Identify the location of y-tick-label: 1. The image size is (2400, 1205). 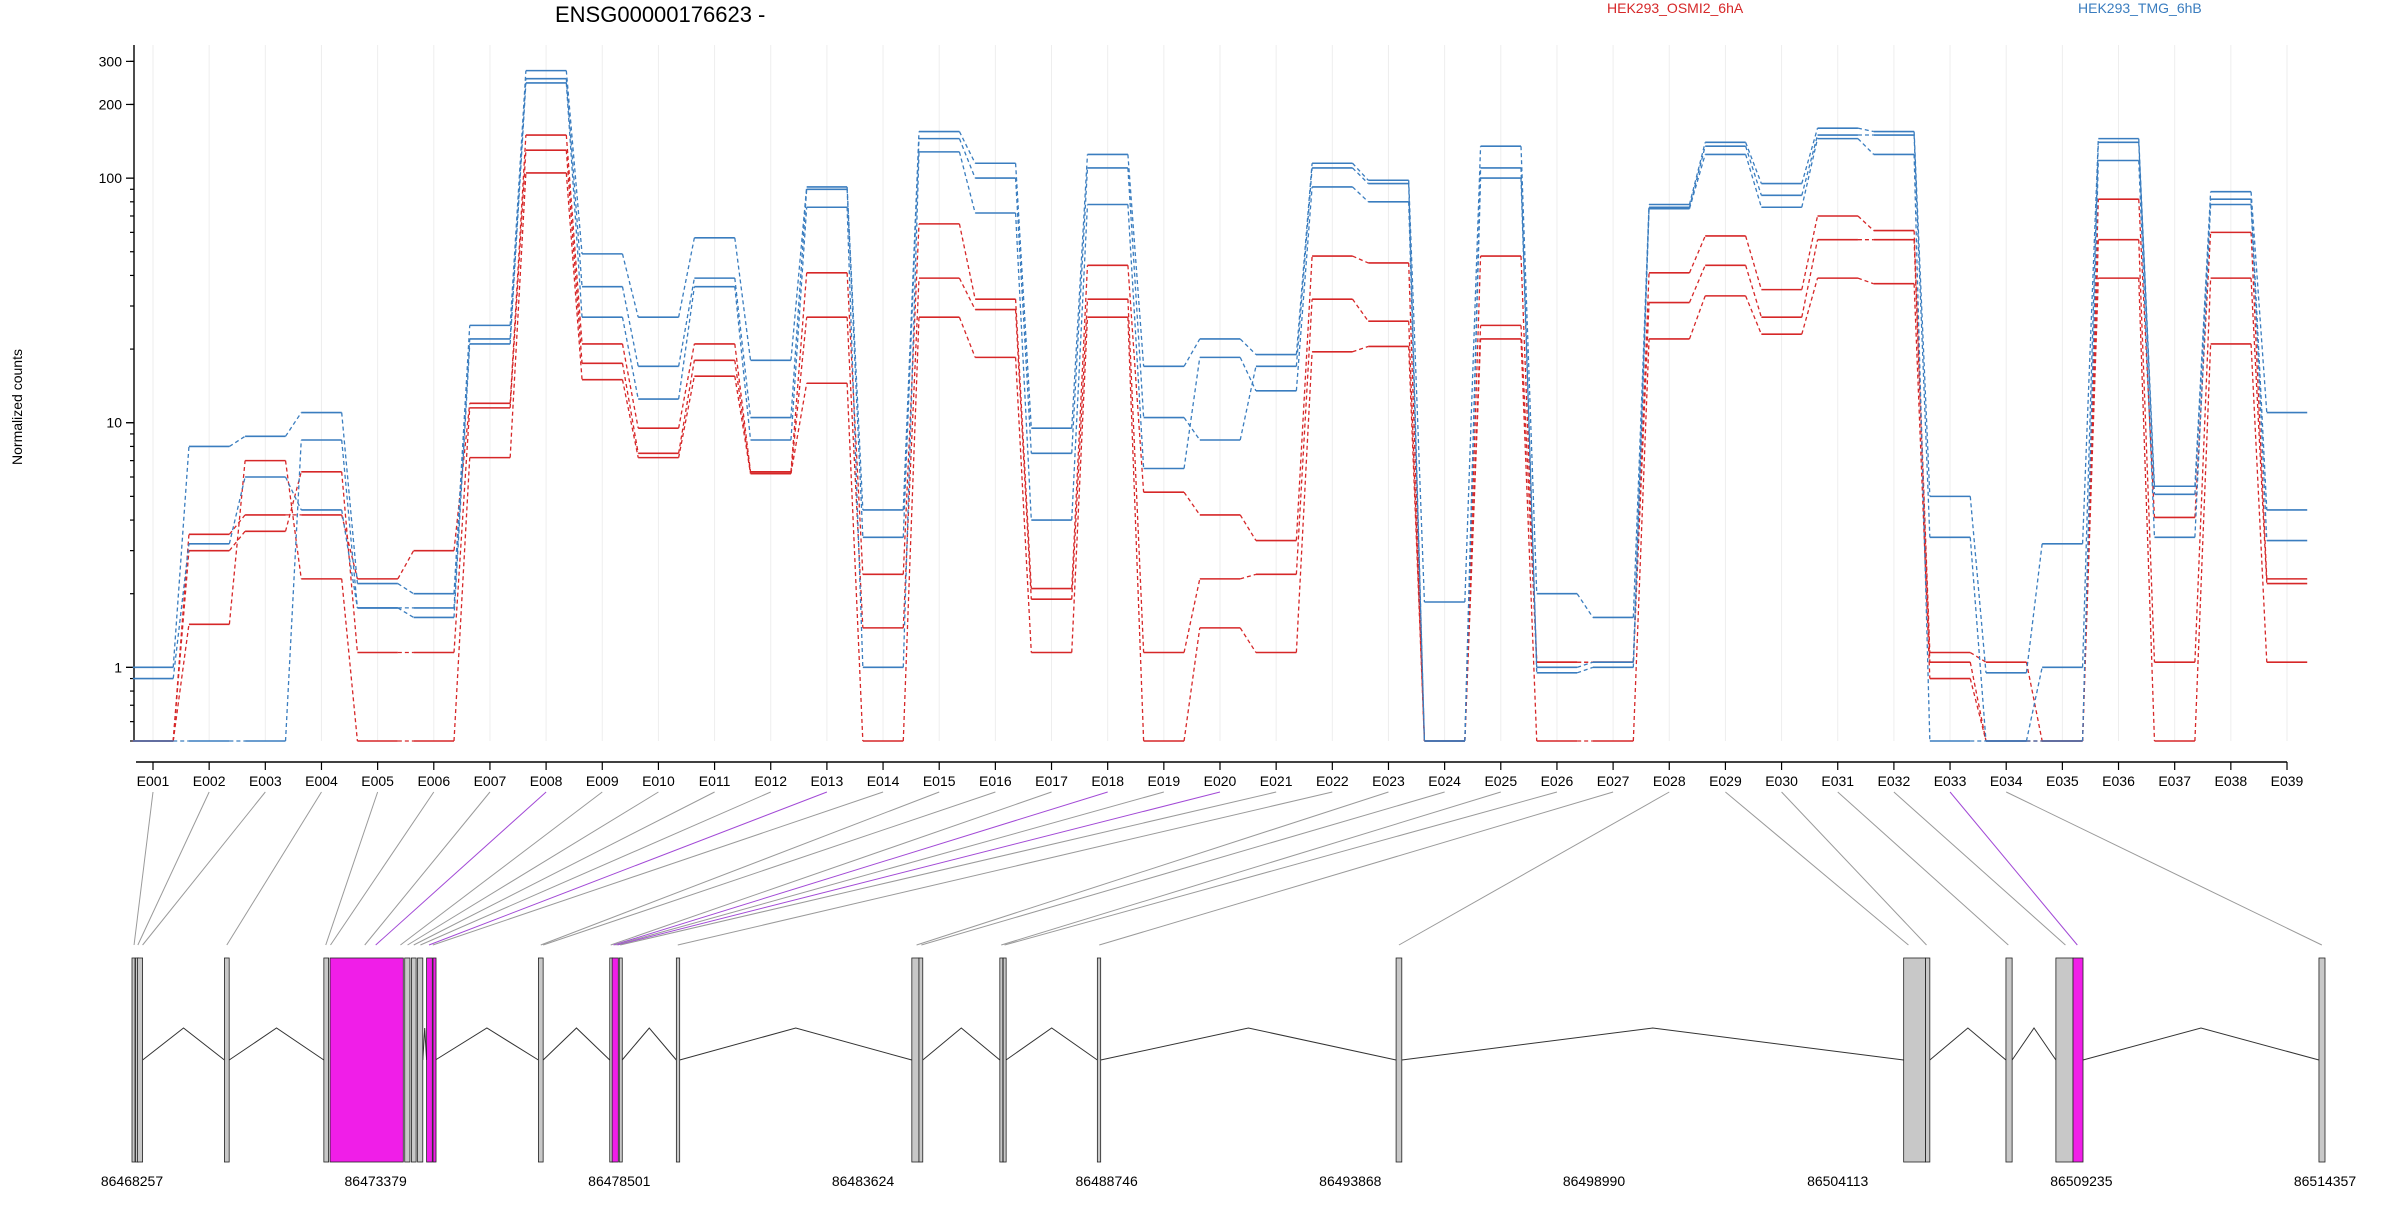
(118, 667).